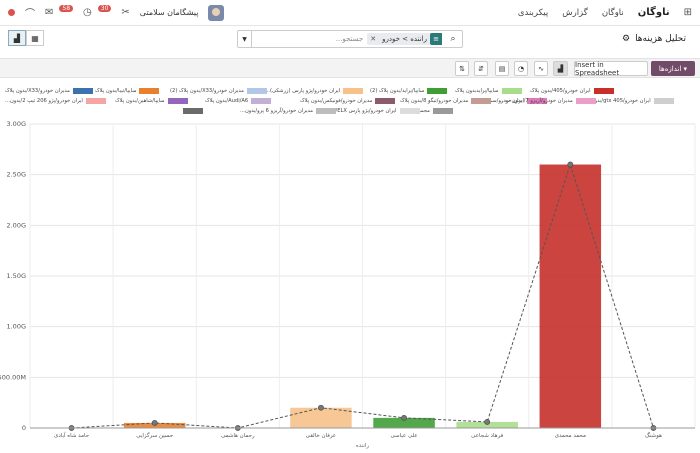  Describe the element at coordinates (140, 101) in the screenshot. I see `legend-label: سایپا/شاهین/بدون پلاک` at that location.